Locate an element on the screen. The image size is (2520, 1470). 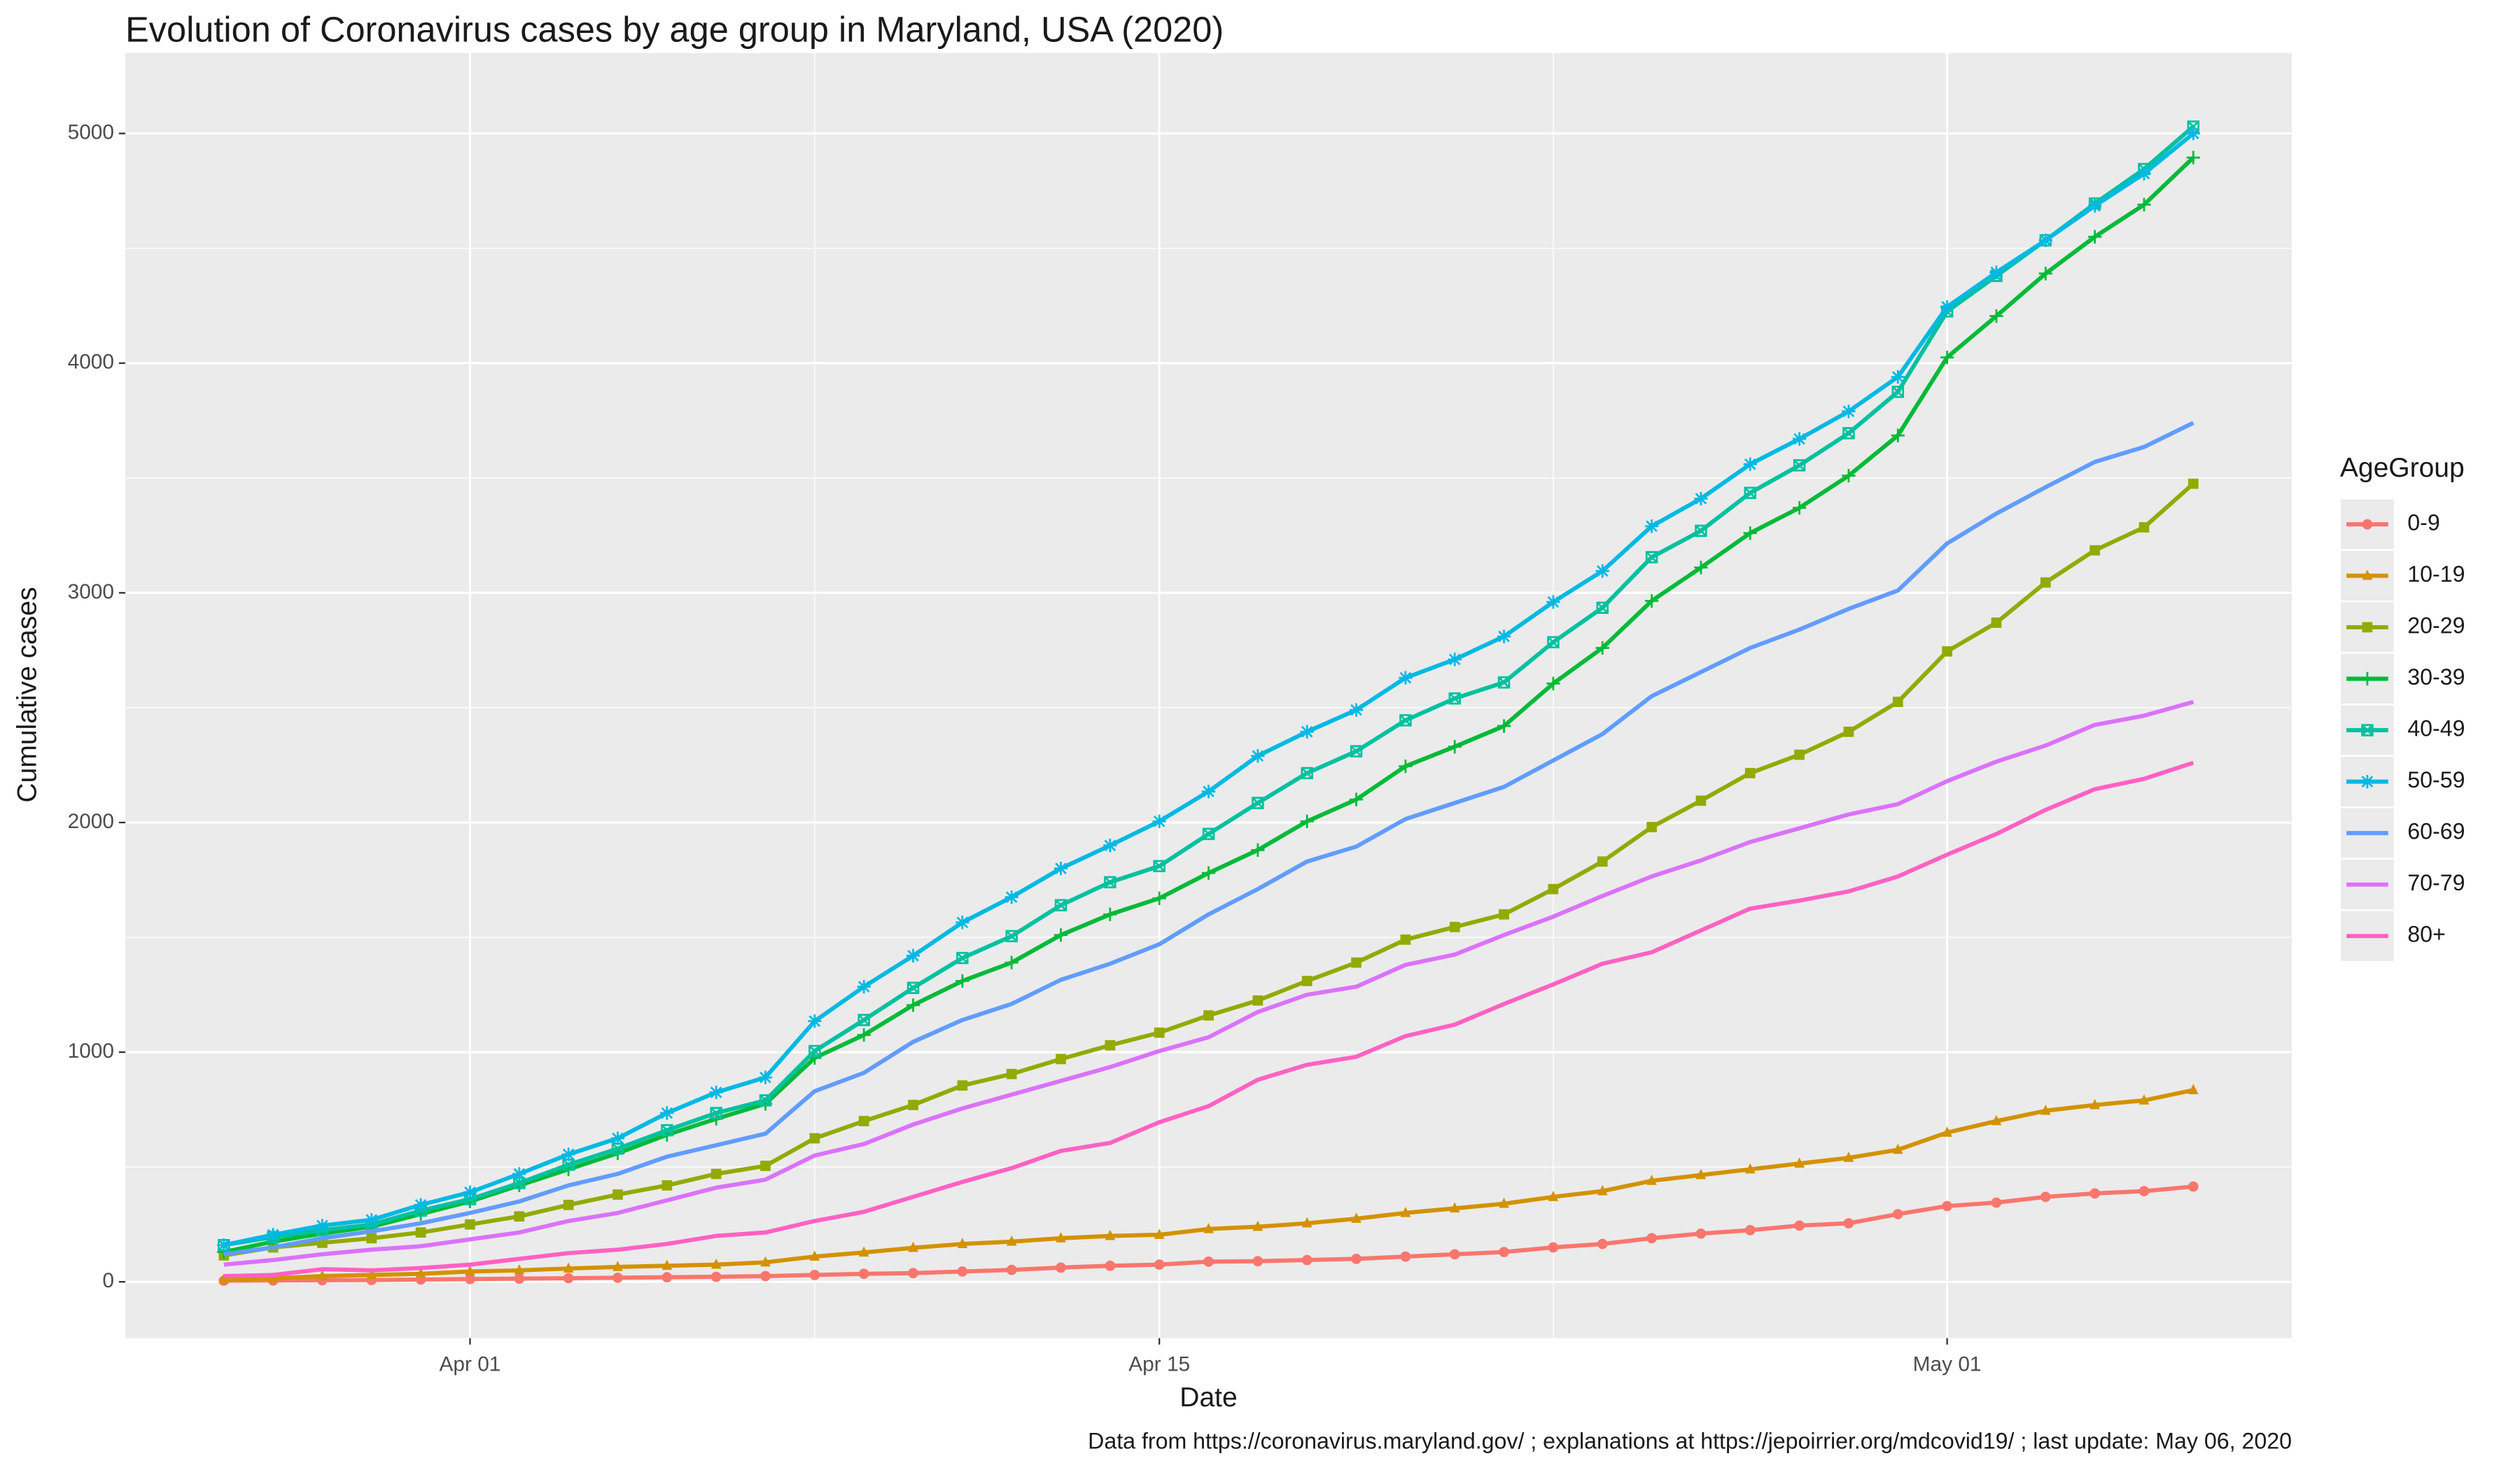
legend-title: AgeGroup is located at coordinates (2402, 468).